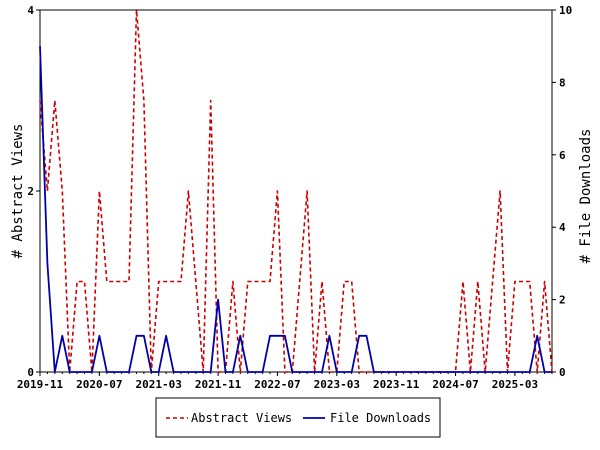 The height and width of the screenshot is (450, 600). Describe the element at coordinates (380, 418) in the screenshot. I see `legend-label-file-downloads: File Downloads` at that location.